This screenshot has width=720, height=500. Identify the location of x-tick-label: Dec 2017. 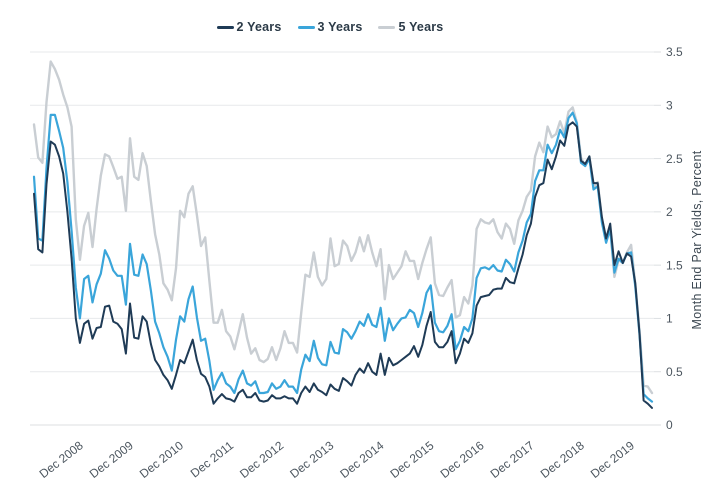
(512, 459).